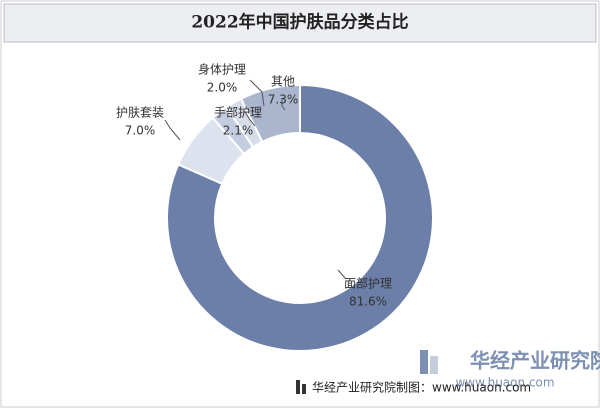 The height and width of the screenshot is (408, 600). What do you see at coordinates (270, 113) in the screenshot?
I see `donut-segment` at bounding box center [270, 113].